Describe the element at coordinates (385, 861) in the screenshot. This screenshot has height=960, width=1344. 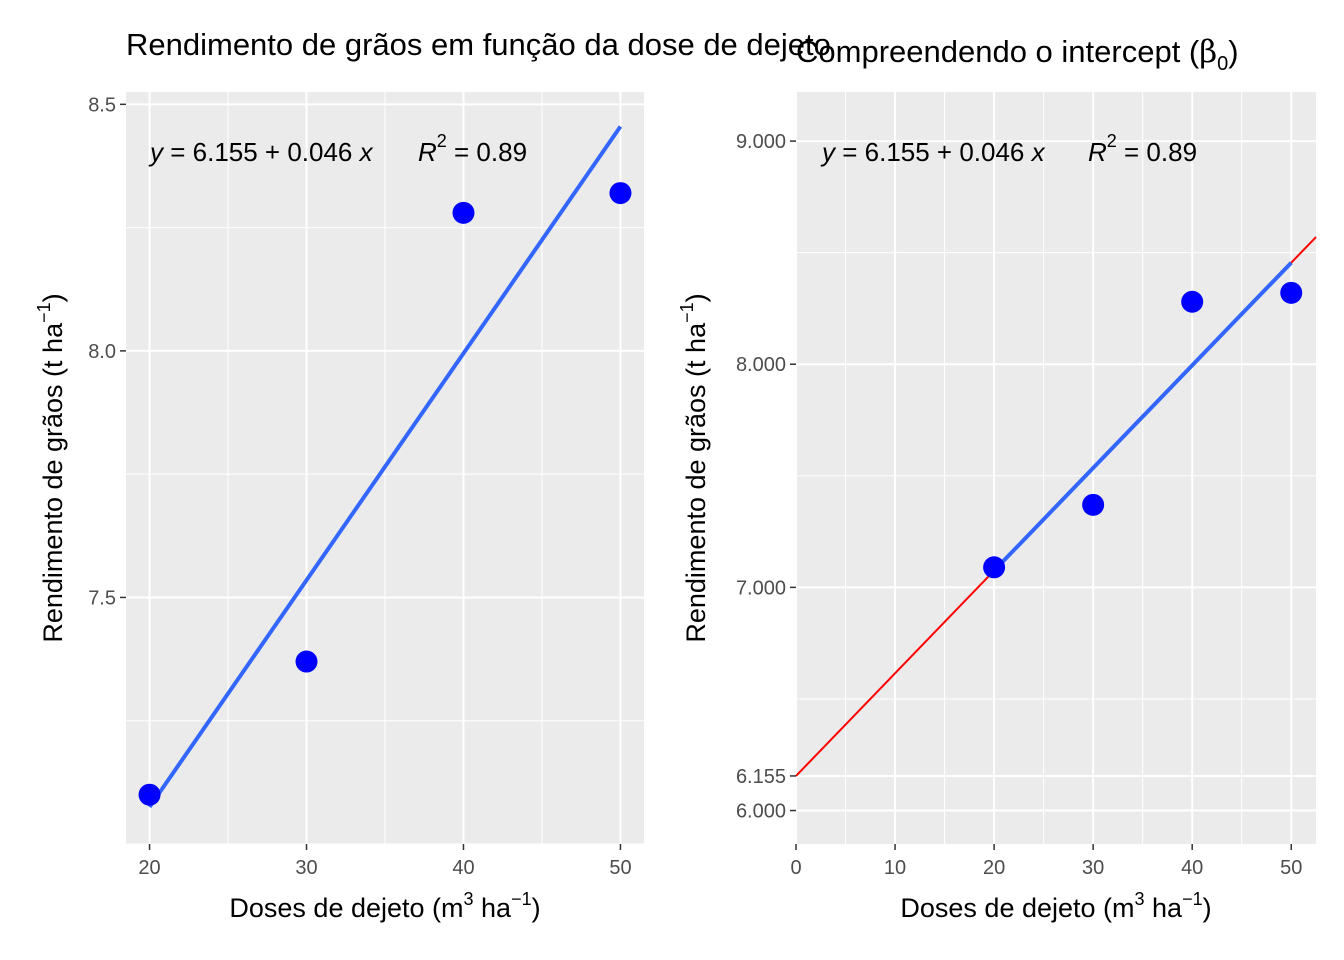
I see `left-x-ticks: 20 30 40 50` at that location.